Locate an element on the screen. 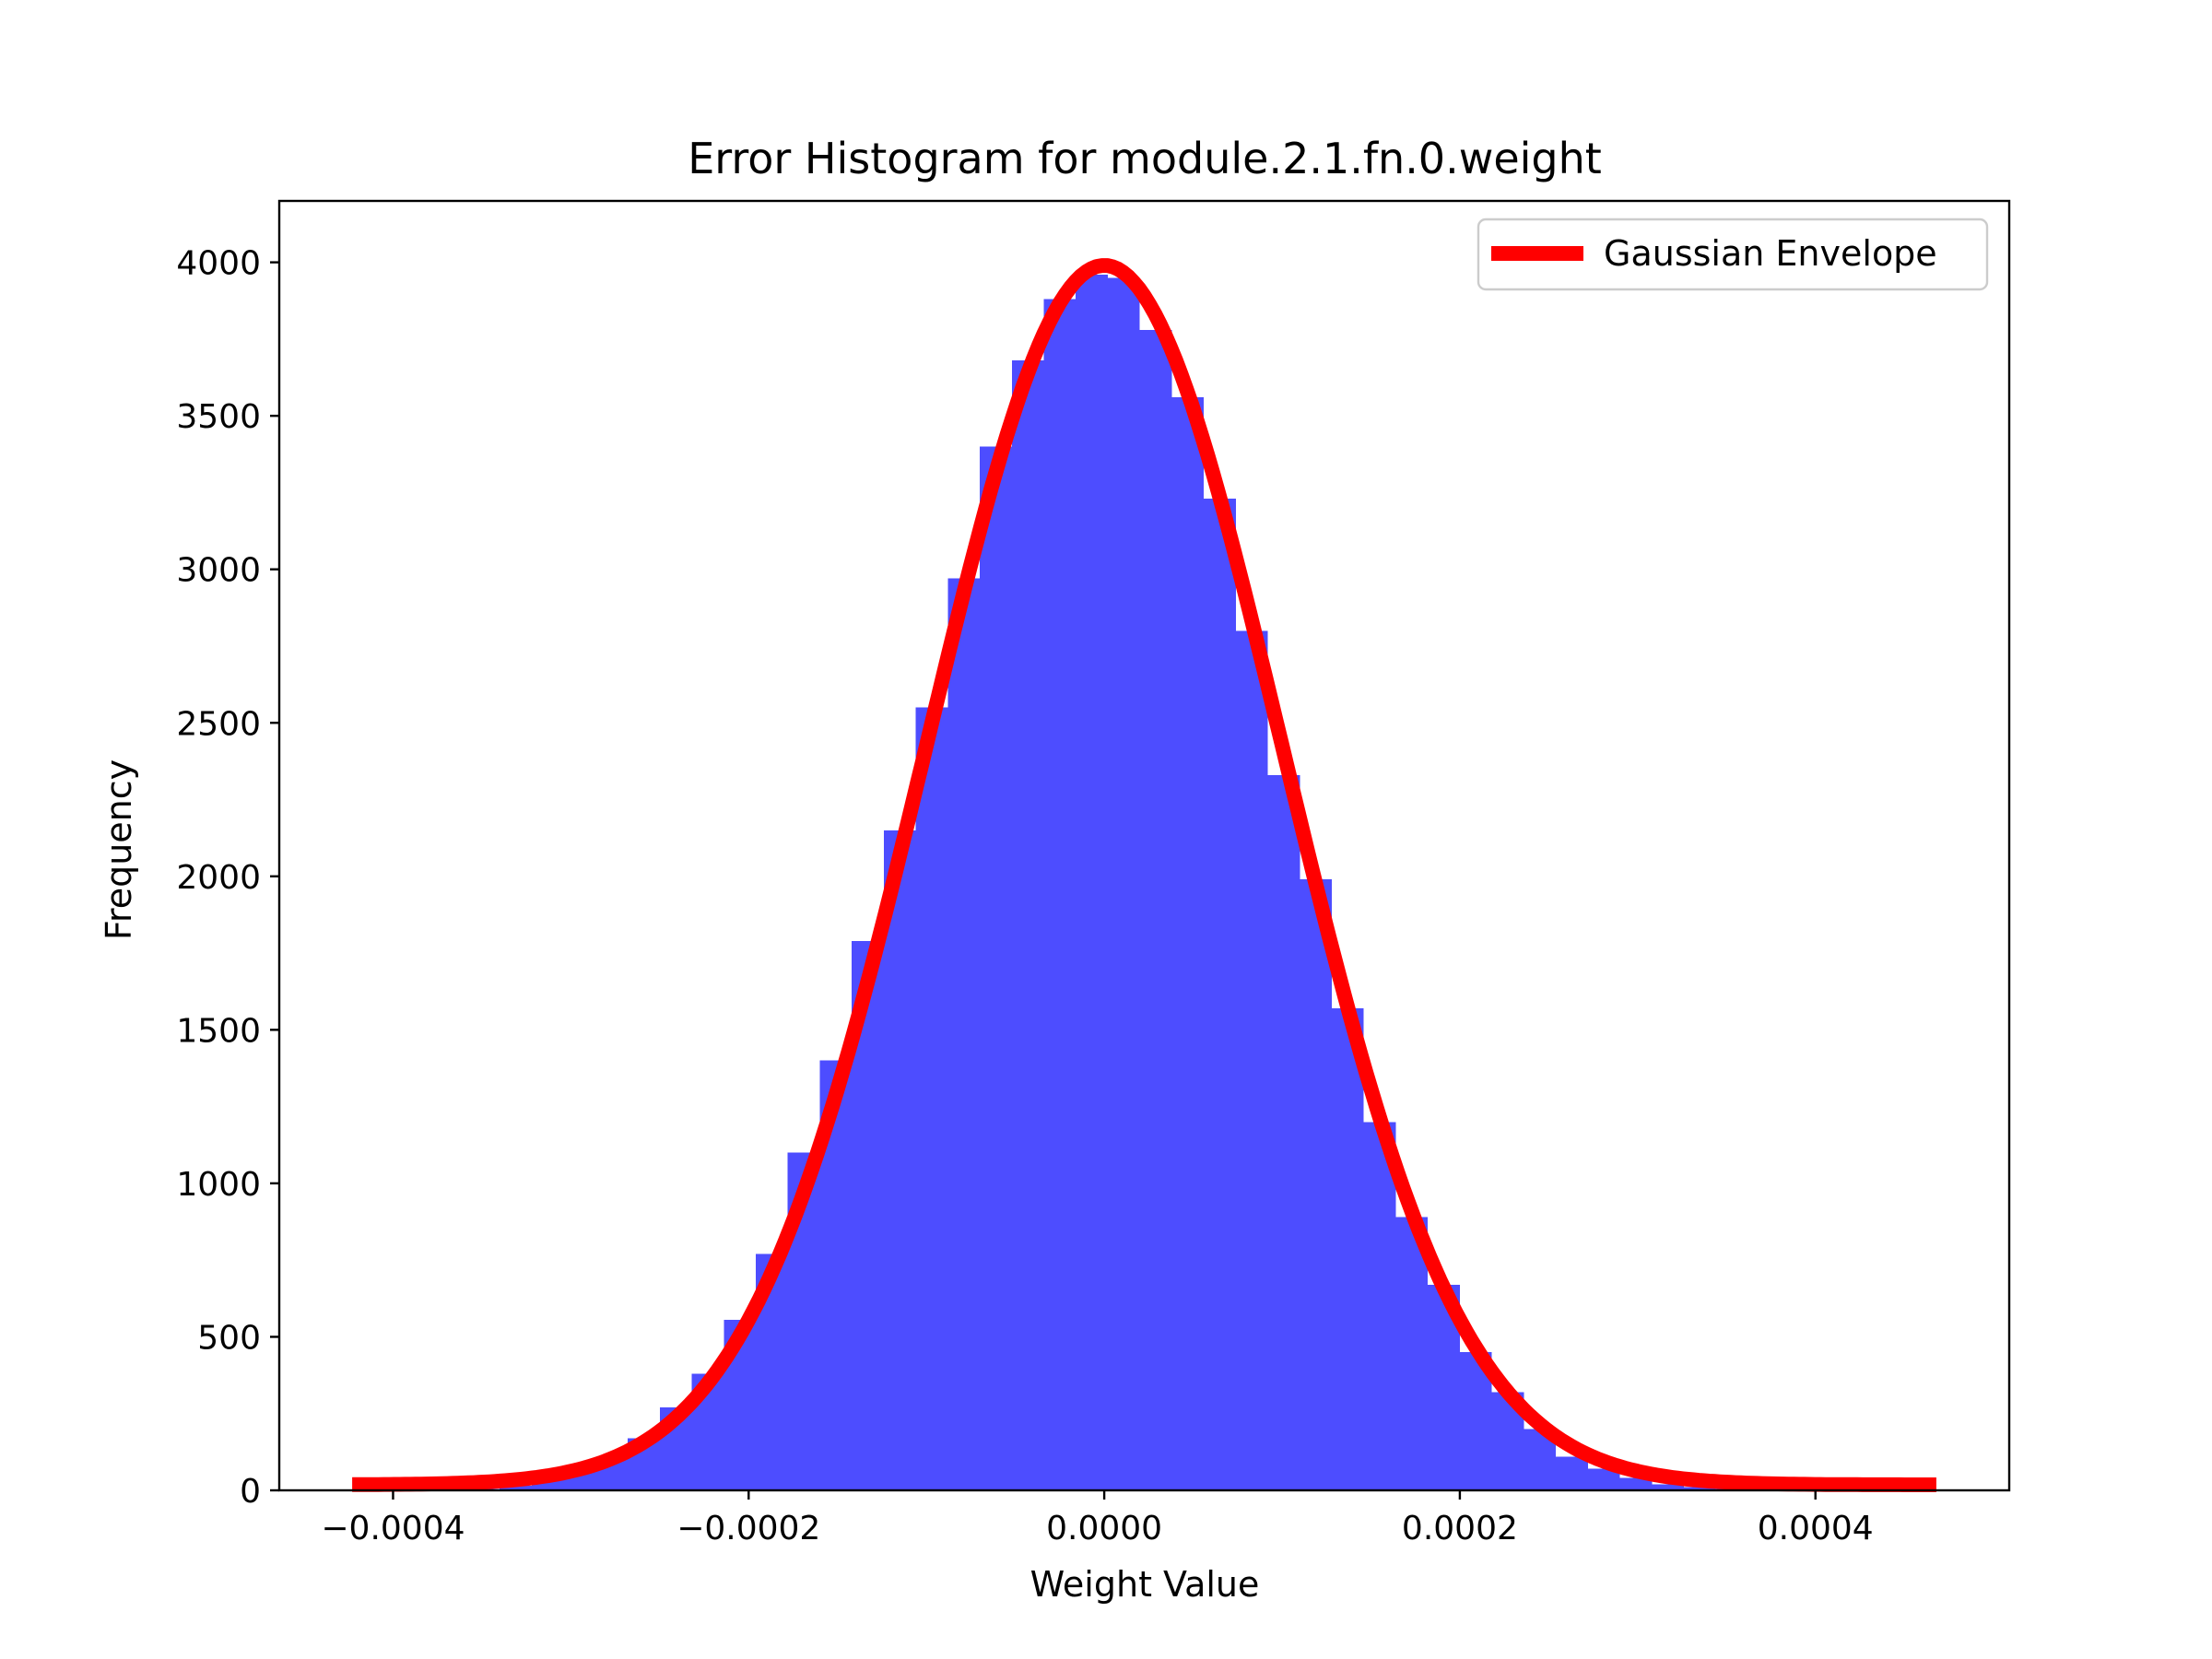  x-axis-ticks: −0.0004 −0.0002 0.0000 0.0002 0.0004 is located at coordinates (1097, 1518).